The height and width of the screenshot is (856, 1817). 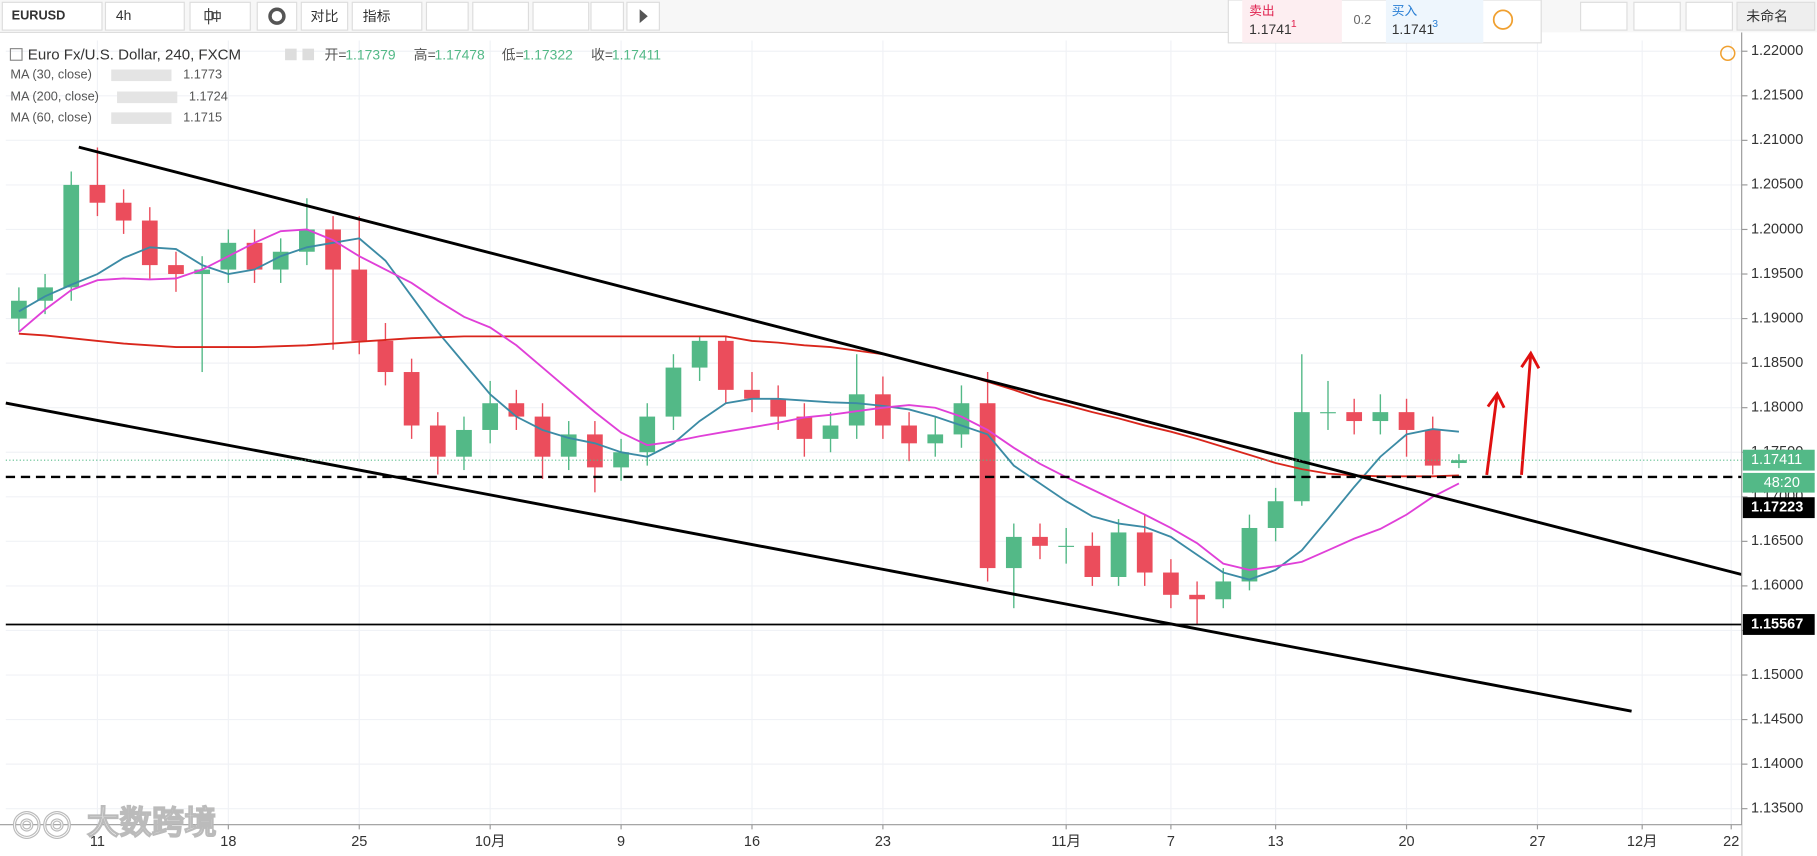 What do you see at coordinates (1171, 842) in the screenshot?
I see `x-tick-label: 7` at bounding box center [1171, 842].